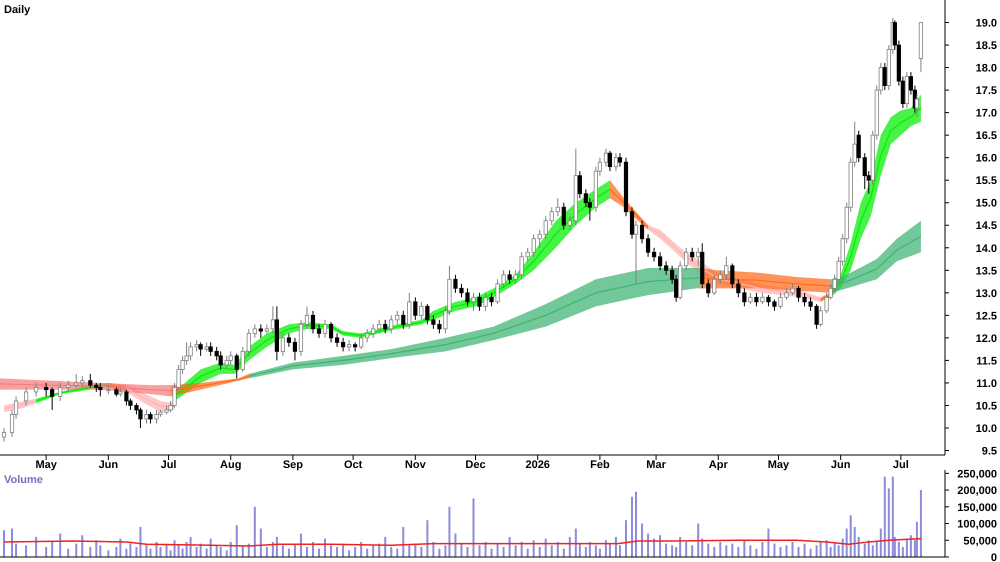  What do you see at coordinates (353, 465) in the screenshot?
I see `x-tick-label: Oct` at bounding box center [353, 465].